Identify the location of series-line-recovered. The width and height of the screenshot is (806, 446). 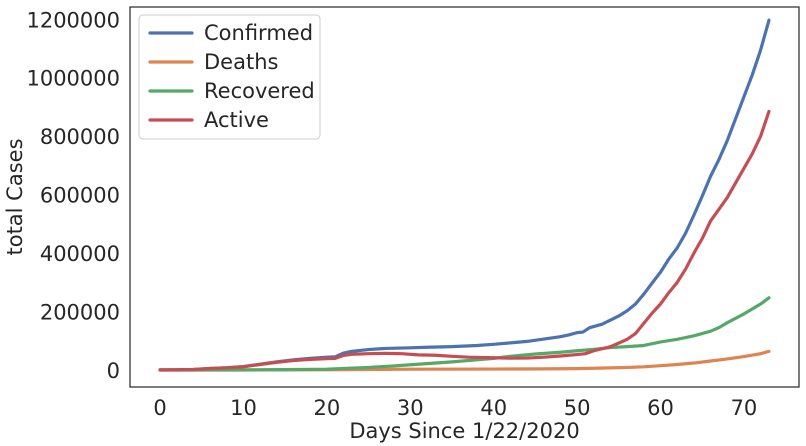
(464, 334).